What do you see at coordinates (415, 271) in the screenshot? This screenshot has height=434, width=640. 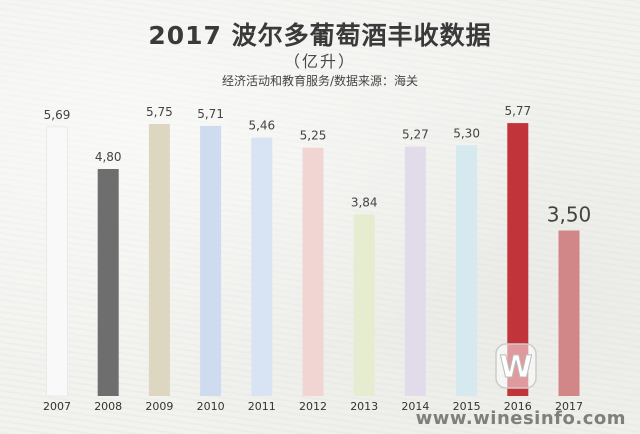 I see `bar-2014` at bounding box center [415, 271].